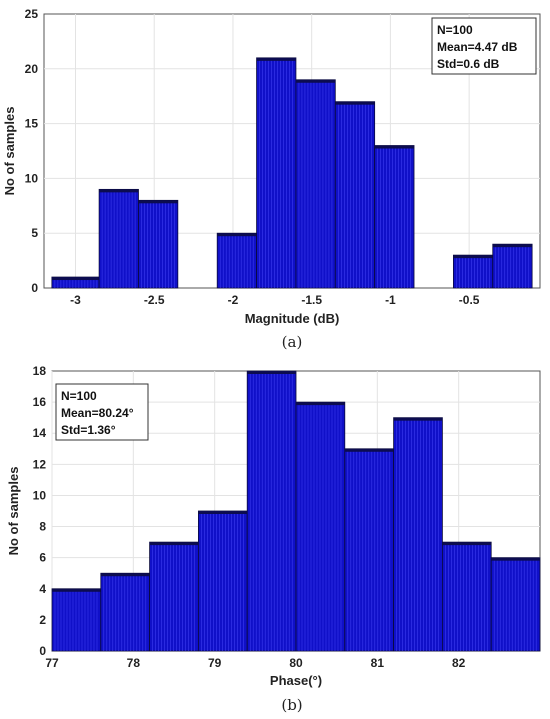  Describe the element at coordinates (52, 663) in the screenshot. I see `x-tick-label: 77` at that location.